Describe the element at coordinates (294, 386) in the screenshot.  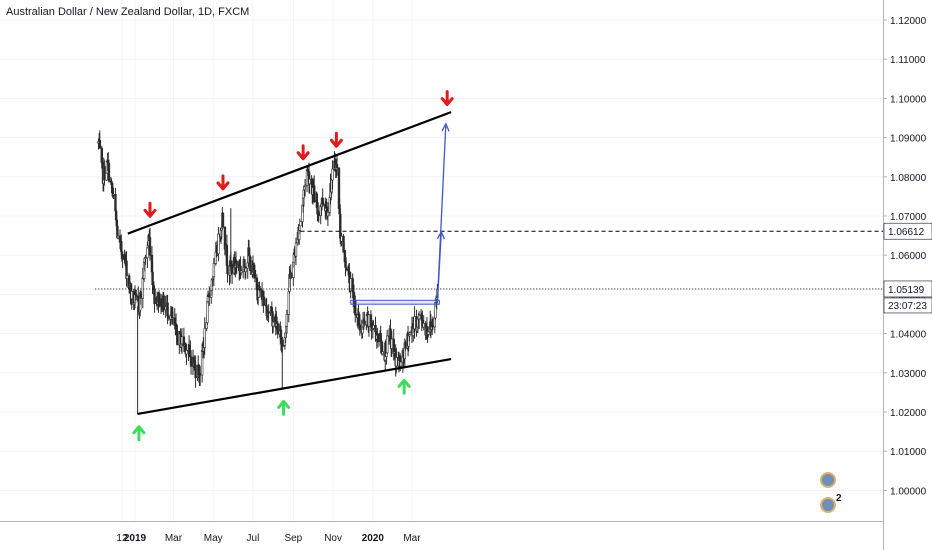
I see `lower-trendline` at that location.